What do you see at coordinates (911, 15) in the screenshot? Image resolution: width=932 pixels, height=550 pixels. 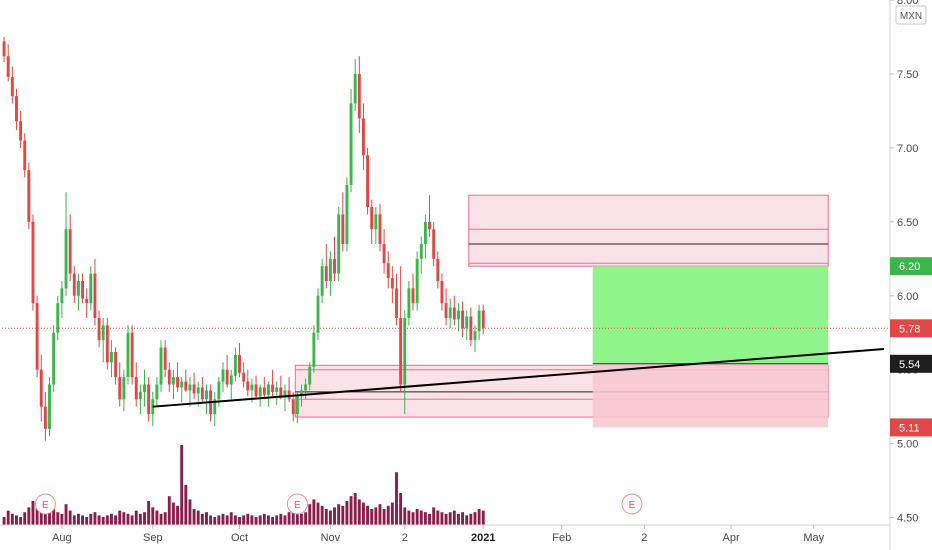 I see `currency-label: MXN` at bounding box center [911, 15].